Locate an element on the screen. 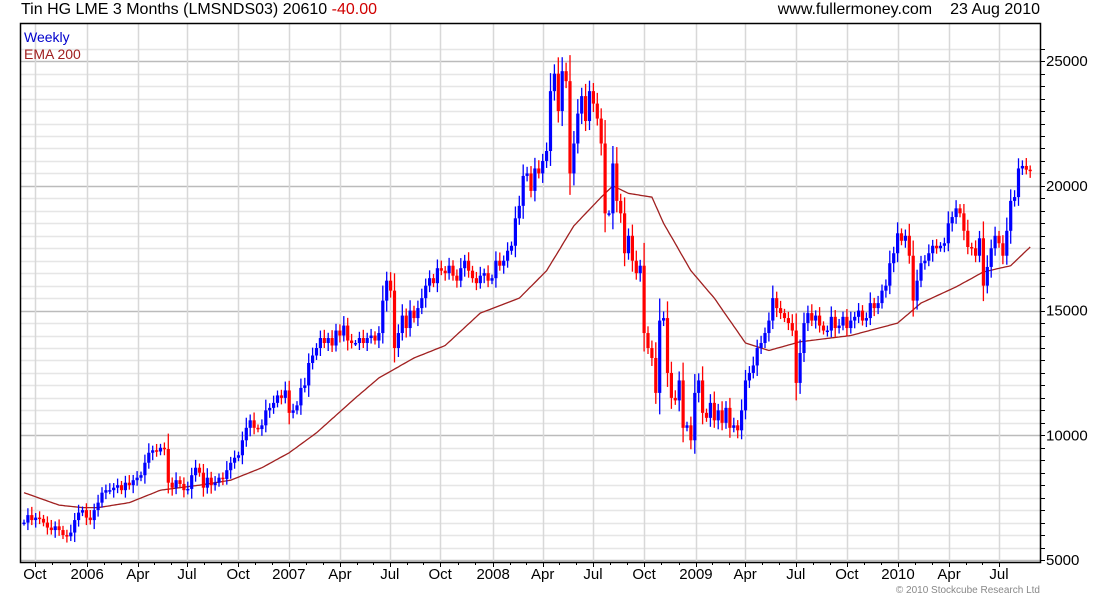 This screenshot has width=1100, height=600. y-axis: 5000 10000 15000 20000 25000 is located at coordinates (1064, 309).